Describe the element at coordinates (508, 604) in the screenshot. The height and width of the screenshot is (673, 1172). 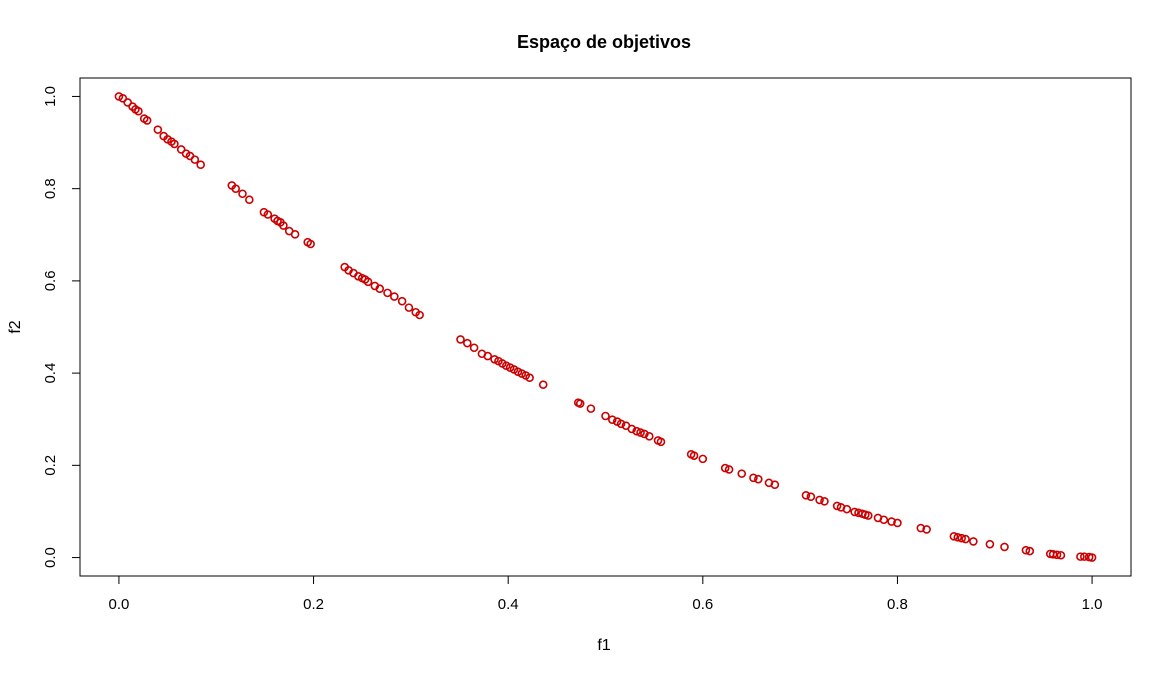
I see `x-tick-label: 0.4` at that location.